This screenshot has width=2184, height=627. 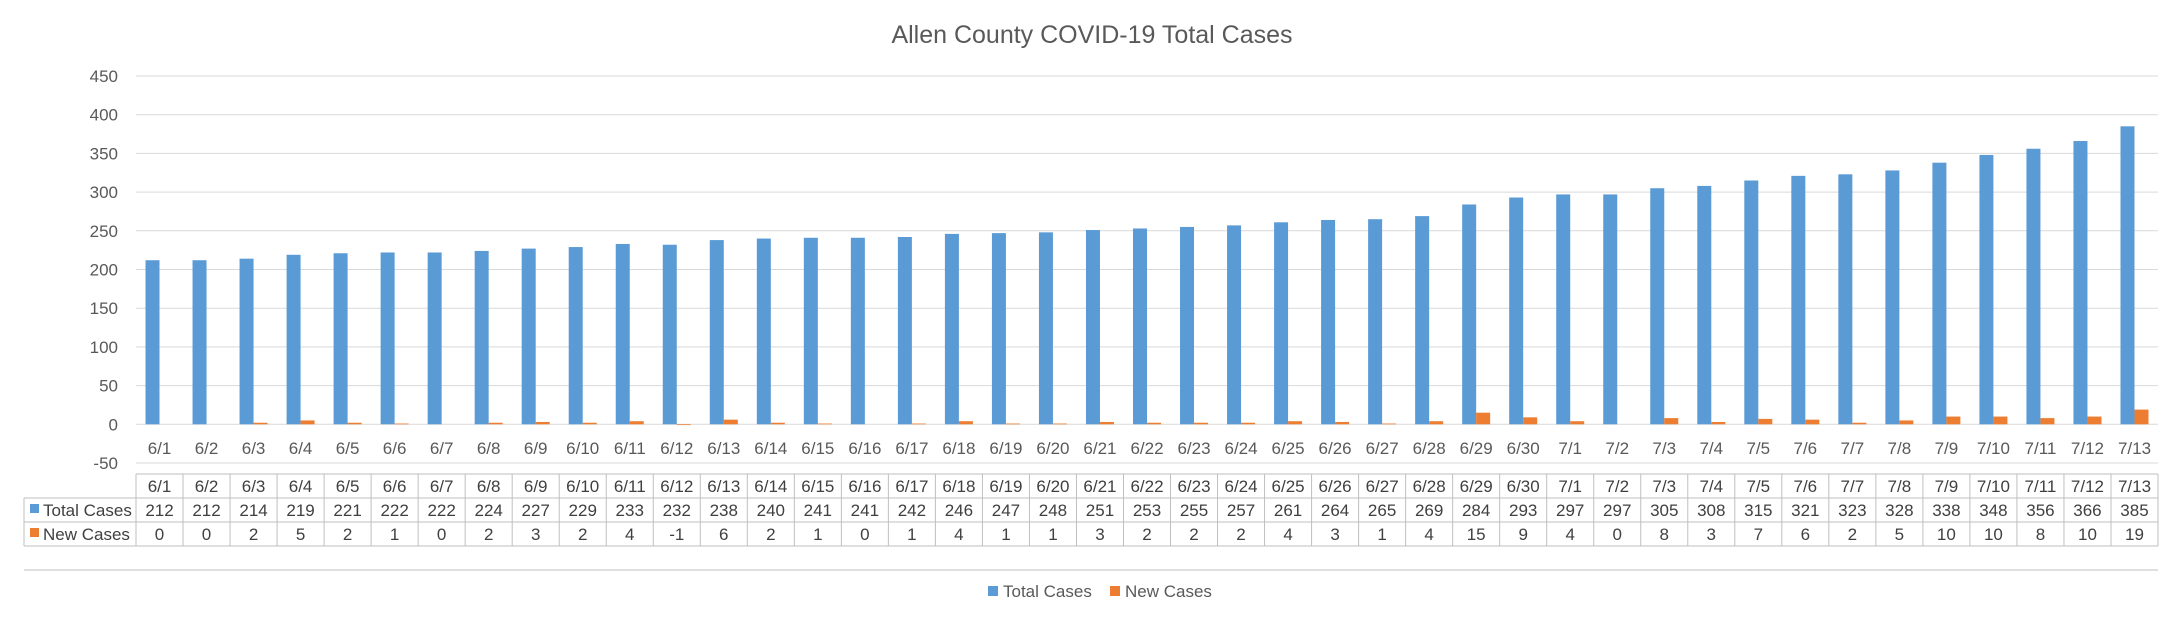 What do you see at coordinates (1476, 510) in the screenshot?
I see `table-cell: 284` at bounding box center [1476, 510].